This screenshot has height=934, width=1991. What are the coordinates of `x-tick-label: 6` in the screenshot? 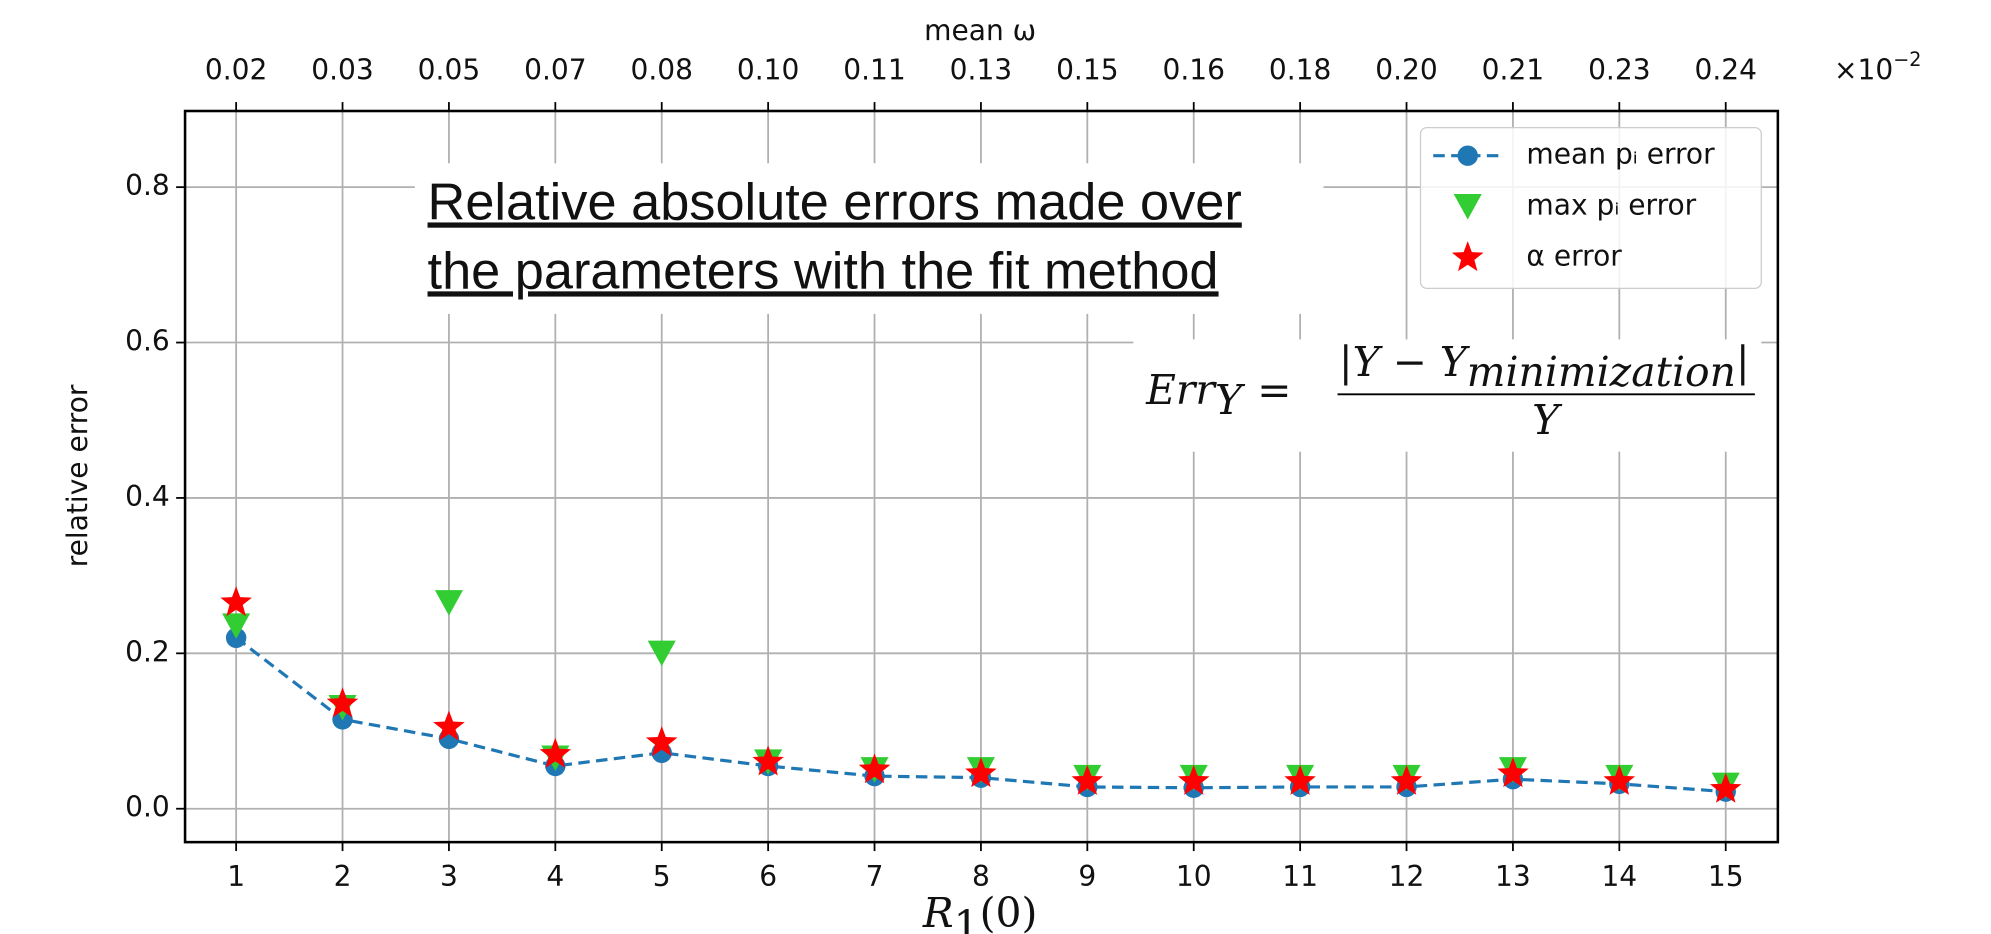 It's located at (768, 876).